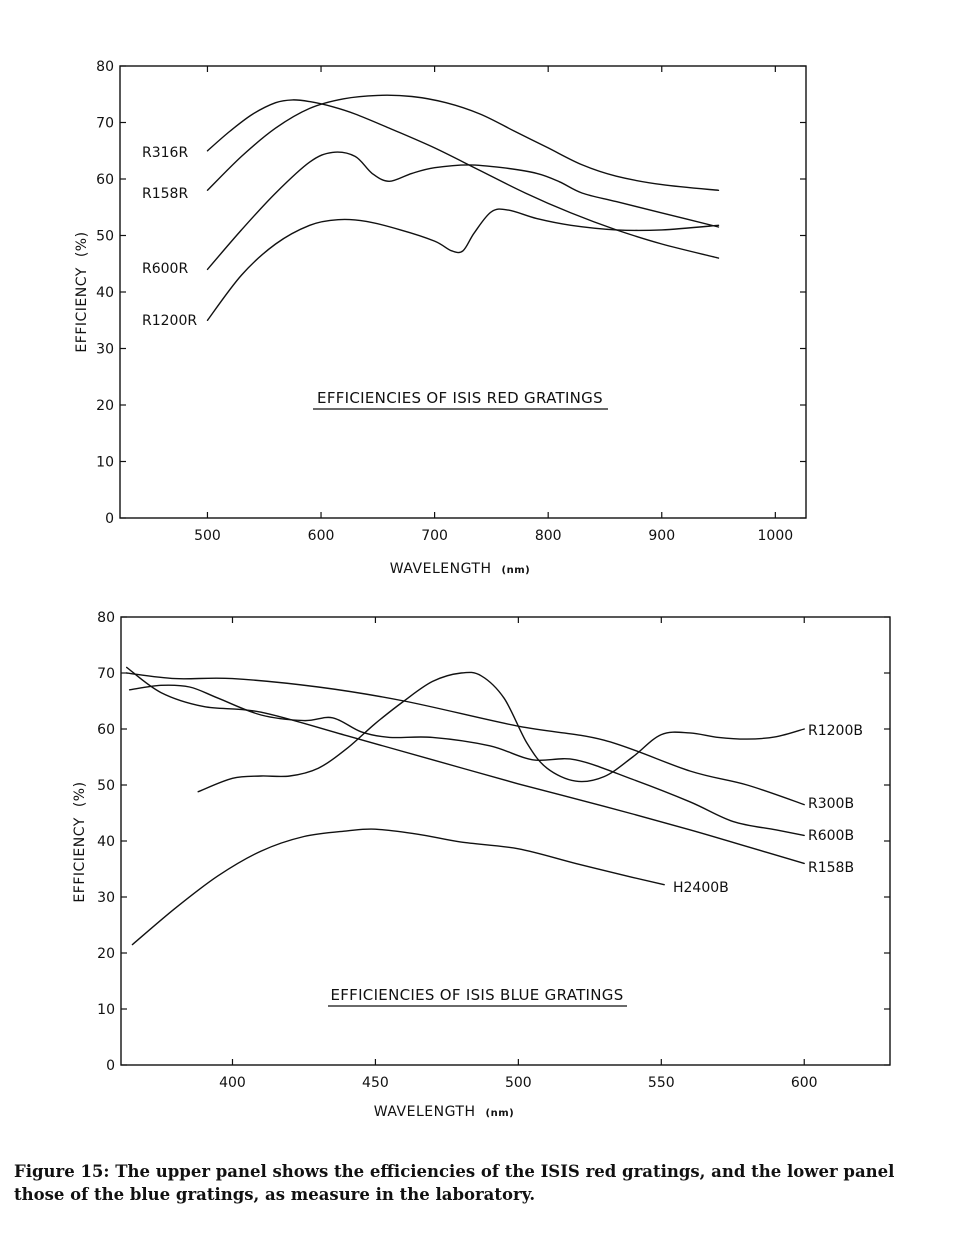 This screenshot has width=955, height=1243. What do you see at coordinates (548, 536) in the screenshot?
I see `red-x-tick-label: 800` at bounding box center [548, 536].